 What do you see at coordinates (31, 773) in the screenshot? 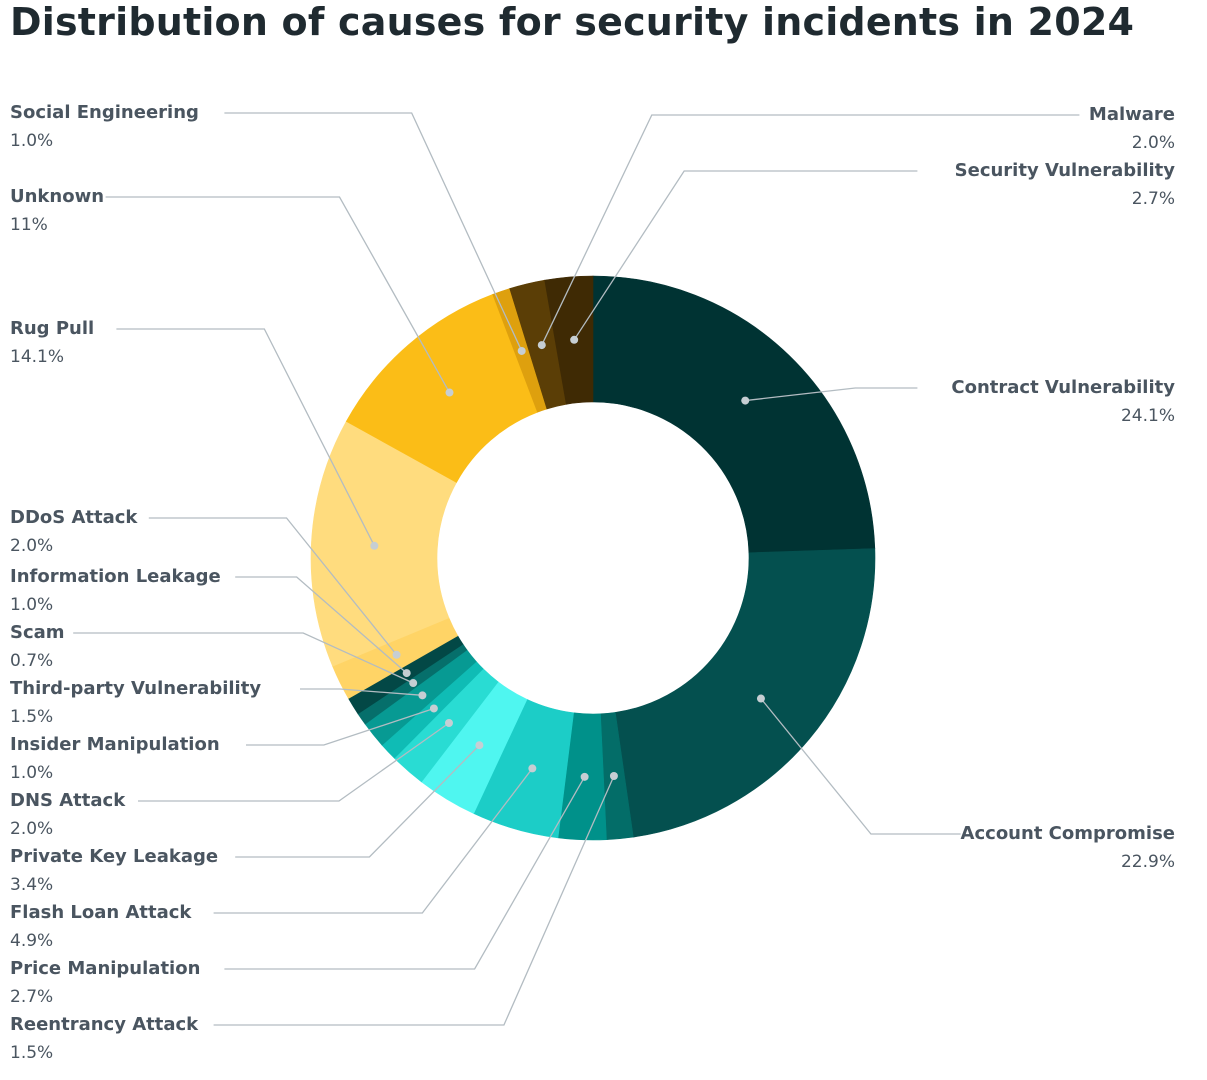
I see `slice-value-insider-manipulation: 1.0%` at bounding box center [31, 773].